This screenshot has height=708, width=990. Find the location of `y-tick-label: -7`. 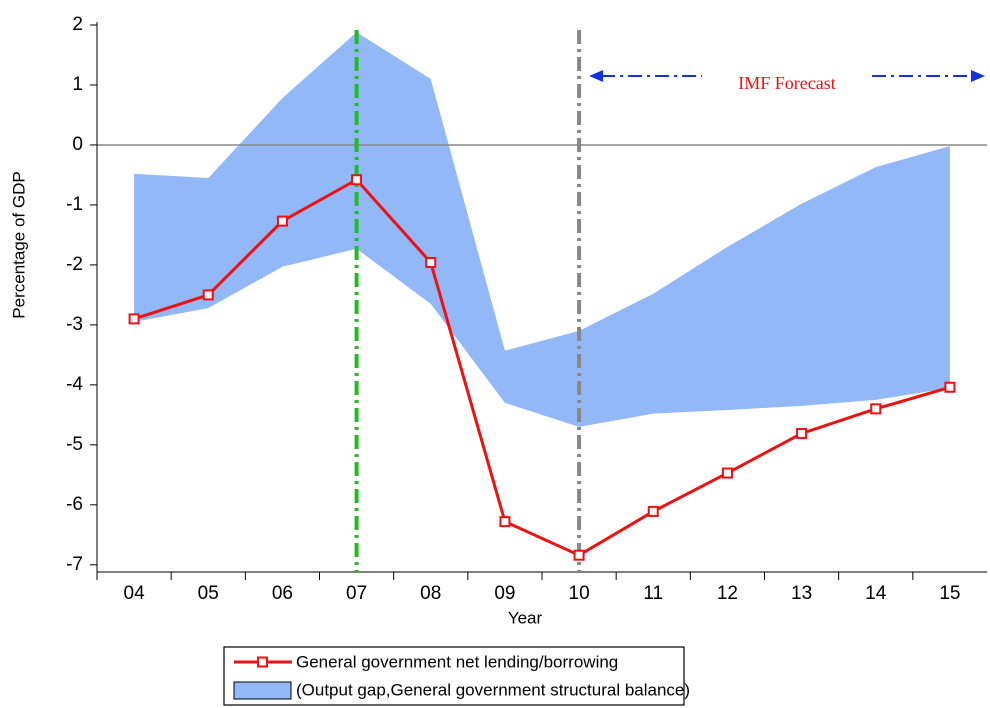

y-tick-label: -7 is located at coordinates (74, 564).